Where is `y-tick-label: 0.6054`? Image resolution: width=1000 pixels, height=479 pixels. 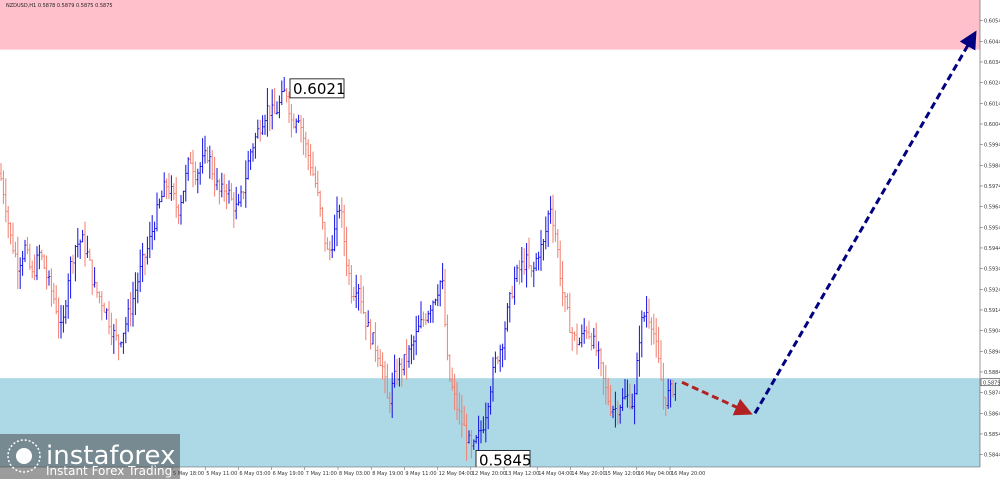
y-tick-label: 0.6054 is located at coordinates (992, 22).